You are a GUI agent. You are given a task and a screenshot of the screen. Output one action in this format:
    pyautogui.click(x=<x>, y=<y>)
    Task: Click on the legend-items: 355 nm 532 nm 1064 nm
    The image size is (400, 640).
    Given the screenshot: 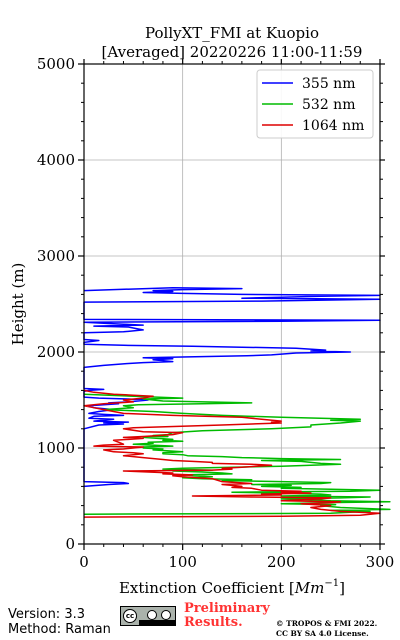 What is the action you would take?
    pyautogui.click(x=313, y=105)
    